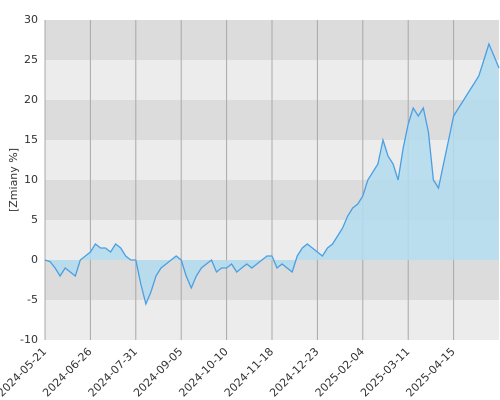 The image size is (500, 400). What do you see at coordinates (31, 99) in the screenshot?
I see `y-tick-label: 20` at bounding box center [31, 99].